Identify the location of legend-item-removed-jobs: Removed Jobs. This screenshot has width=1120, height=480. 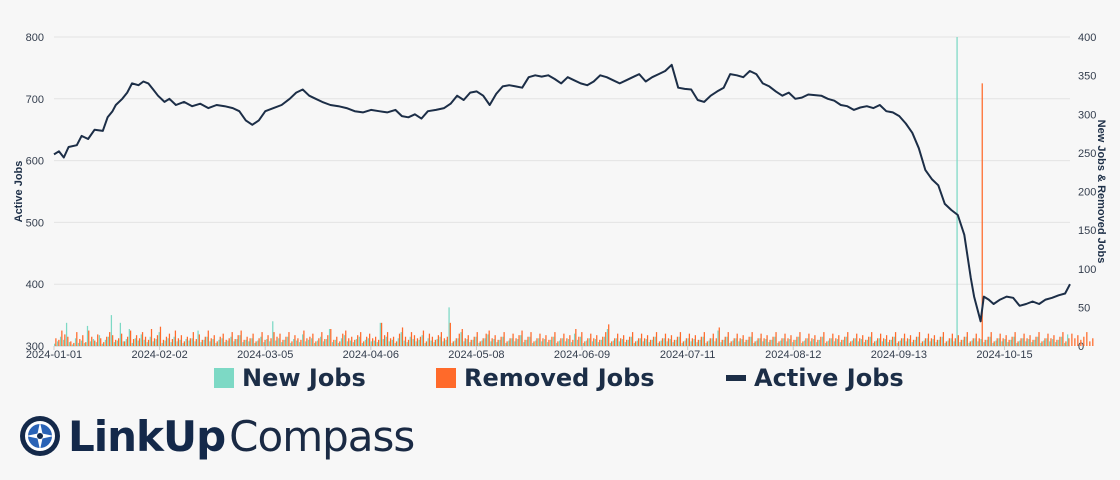
(545, 378).